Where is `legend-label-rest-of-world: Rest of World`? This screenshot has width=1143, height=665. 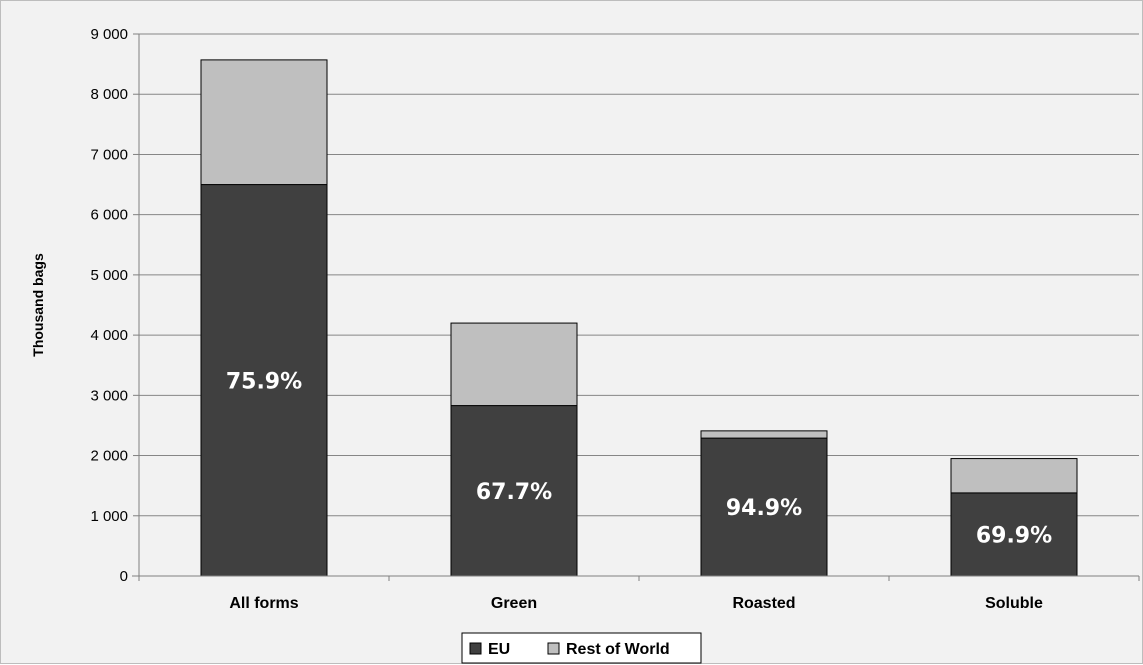
legend-label-rest-of-world: Rest of World is located at coordinates (618, 649).